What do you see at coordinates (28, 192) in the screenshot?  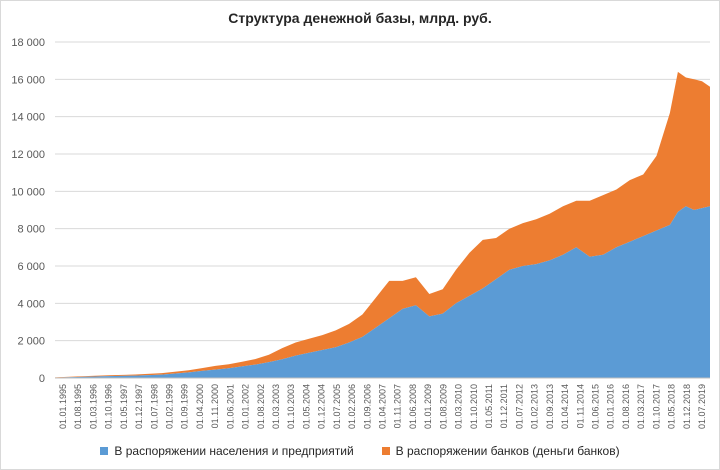 I see `y-tick-label: 10 000` at bounding box center [28, 192].